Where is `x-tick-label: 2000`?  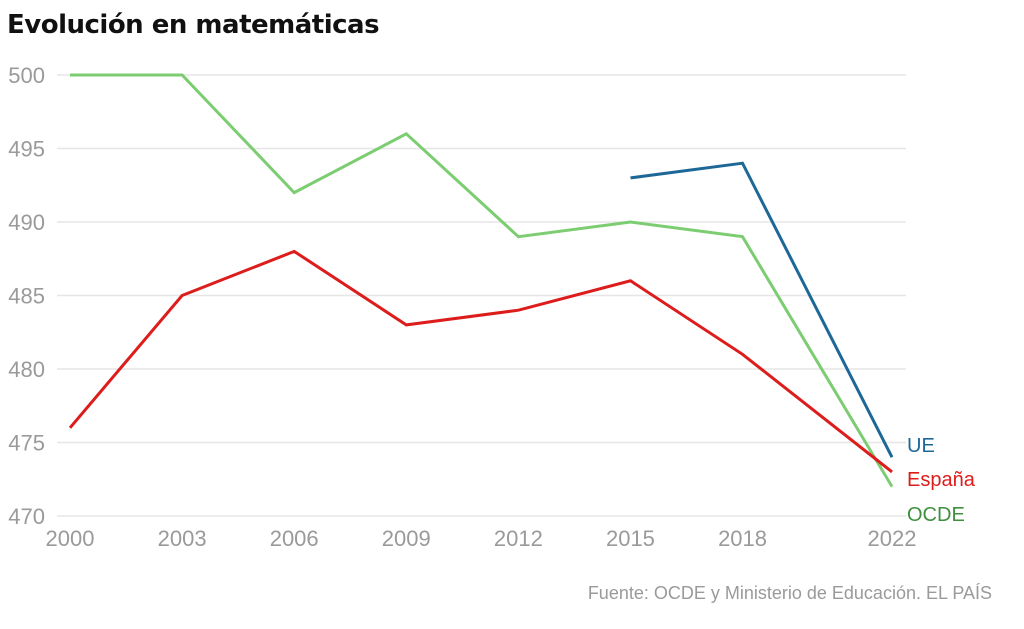
x-tick-label: 2000 is located at coordinates (70, 538).